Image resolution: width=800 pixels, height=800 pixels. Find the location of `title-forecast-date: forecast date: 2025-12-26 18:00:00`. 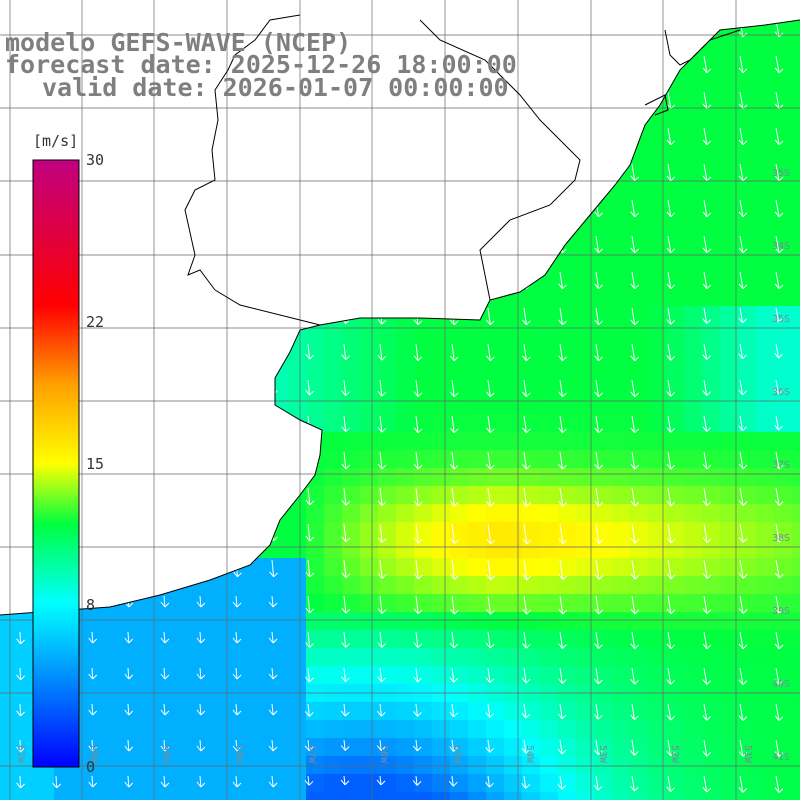

title-forecast-date: forecast date: 2025-12-26 18:00:00 is located at coordinates (261, 64).